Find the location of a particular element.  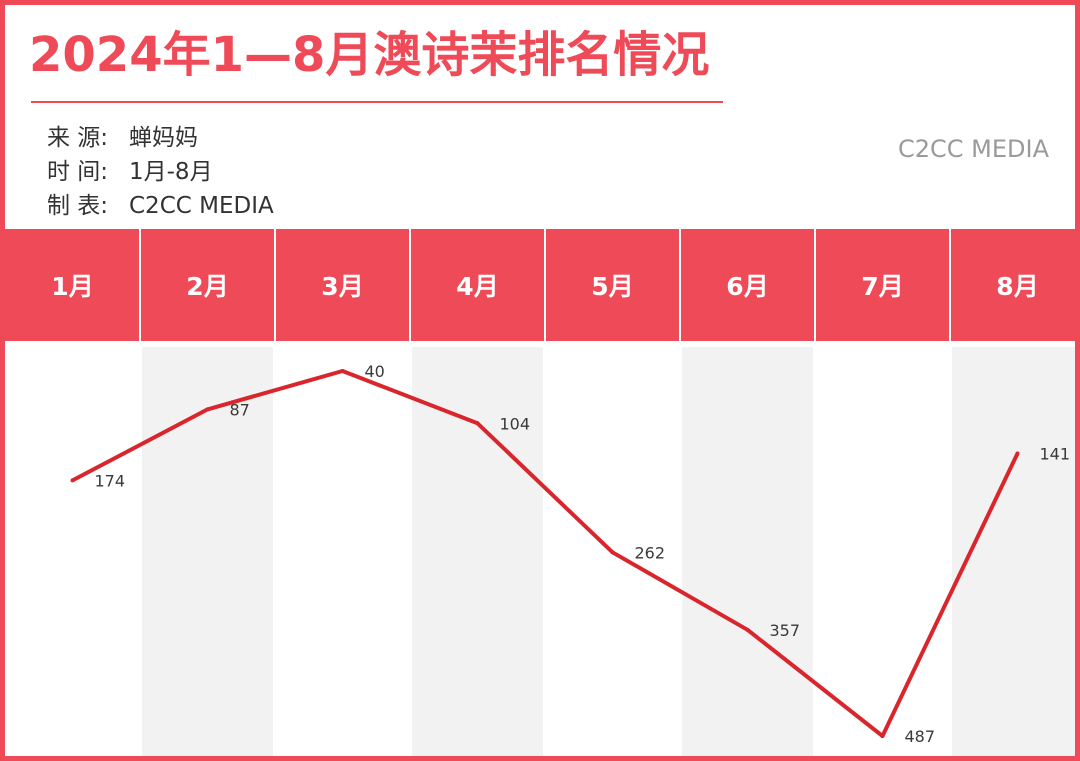

data-label-2: 87 is located at coordinates (240, 409).